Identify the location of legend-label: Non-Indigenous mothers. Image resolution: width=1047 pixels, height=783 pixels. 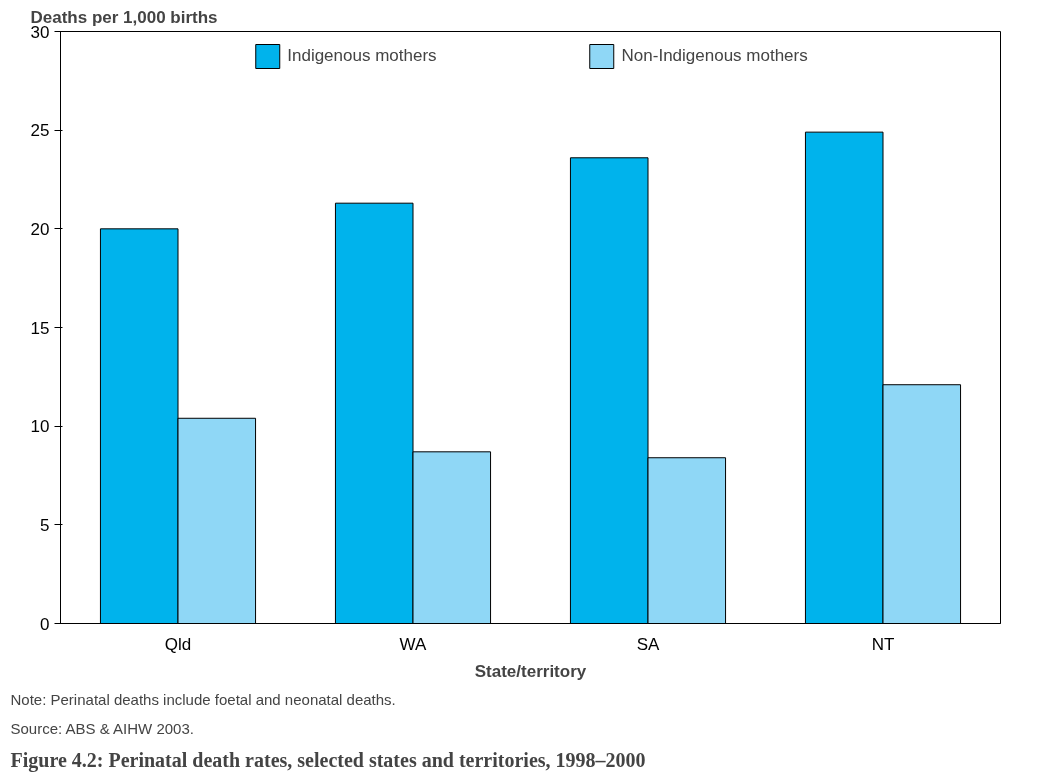
(714, 56).